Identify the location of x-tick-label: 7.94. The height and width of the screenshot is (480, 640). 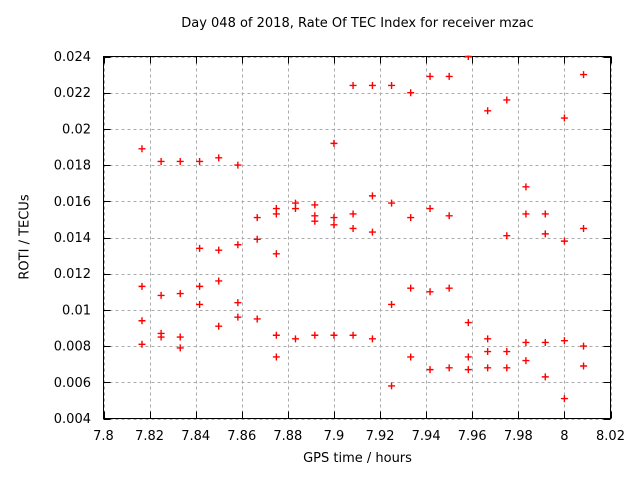
(426, 436).